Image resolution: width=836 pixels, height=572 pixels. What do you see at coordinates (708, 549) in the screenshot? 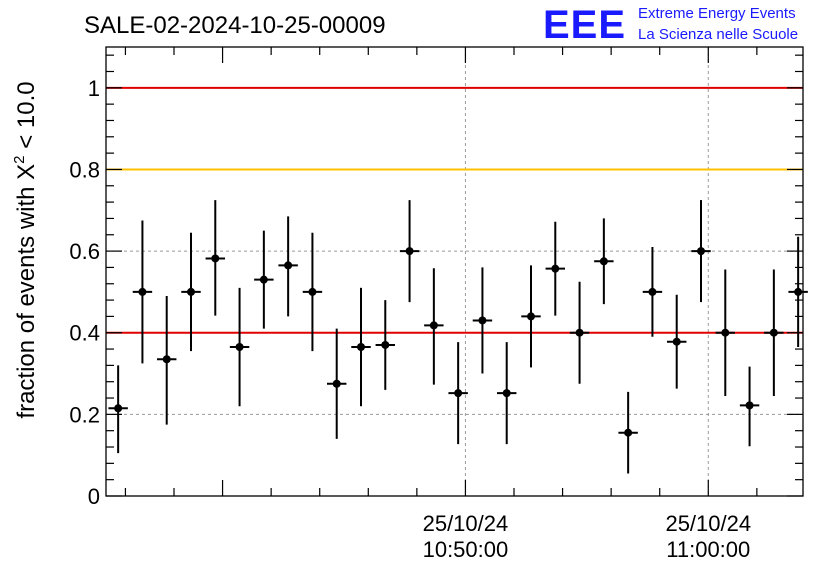
I see `x-tick-label-time: 11:00:00` at bounding box center [708, 549].